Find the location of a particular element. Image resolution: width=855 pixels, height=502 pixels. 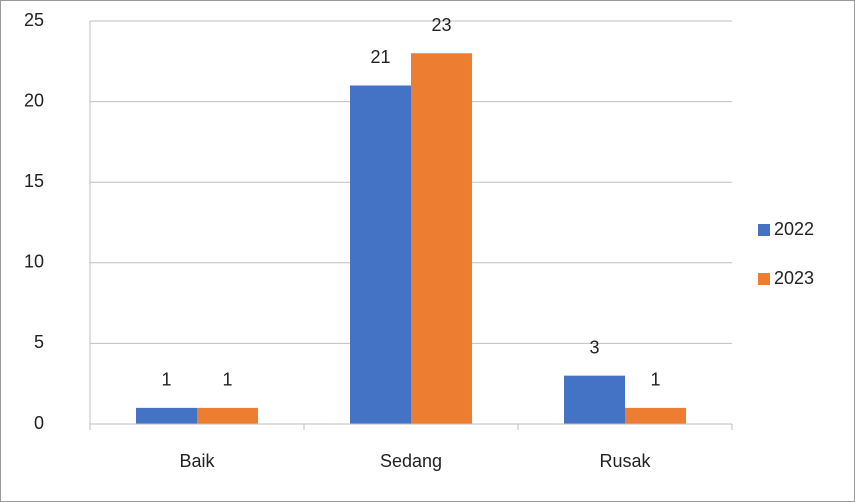

y-tick-label: 0 is located at coordinates (39, 423).